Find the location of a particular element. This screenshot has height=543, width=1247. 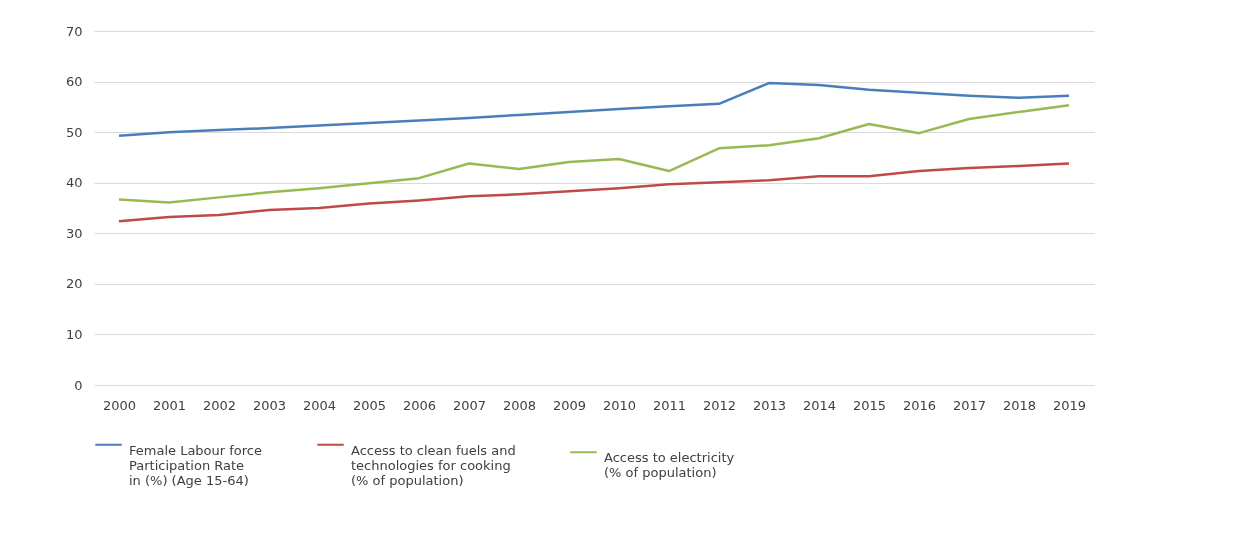

y-tick-label: 0 is located at coordinates (78, 385).